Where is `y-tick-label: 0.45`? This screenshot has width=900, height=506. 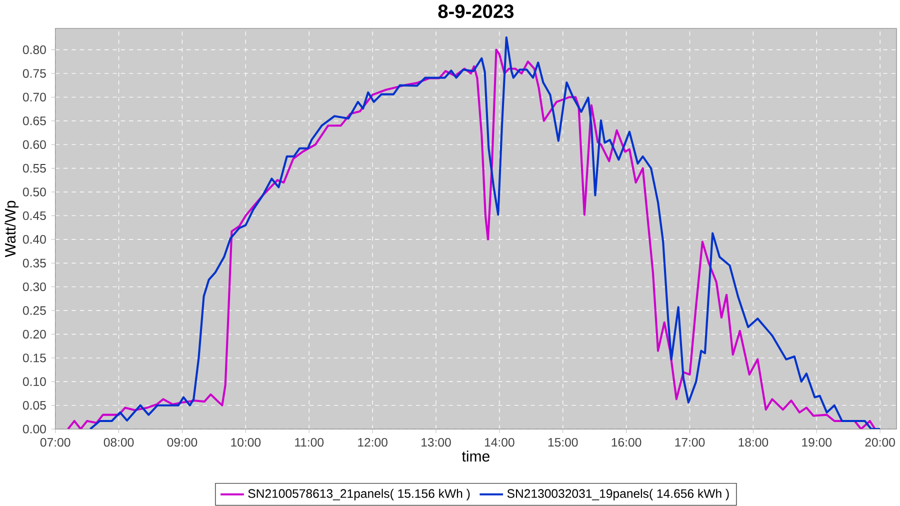
y-tick-label: 0.45 is located at coordinates (34, 216).